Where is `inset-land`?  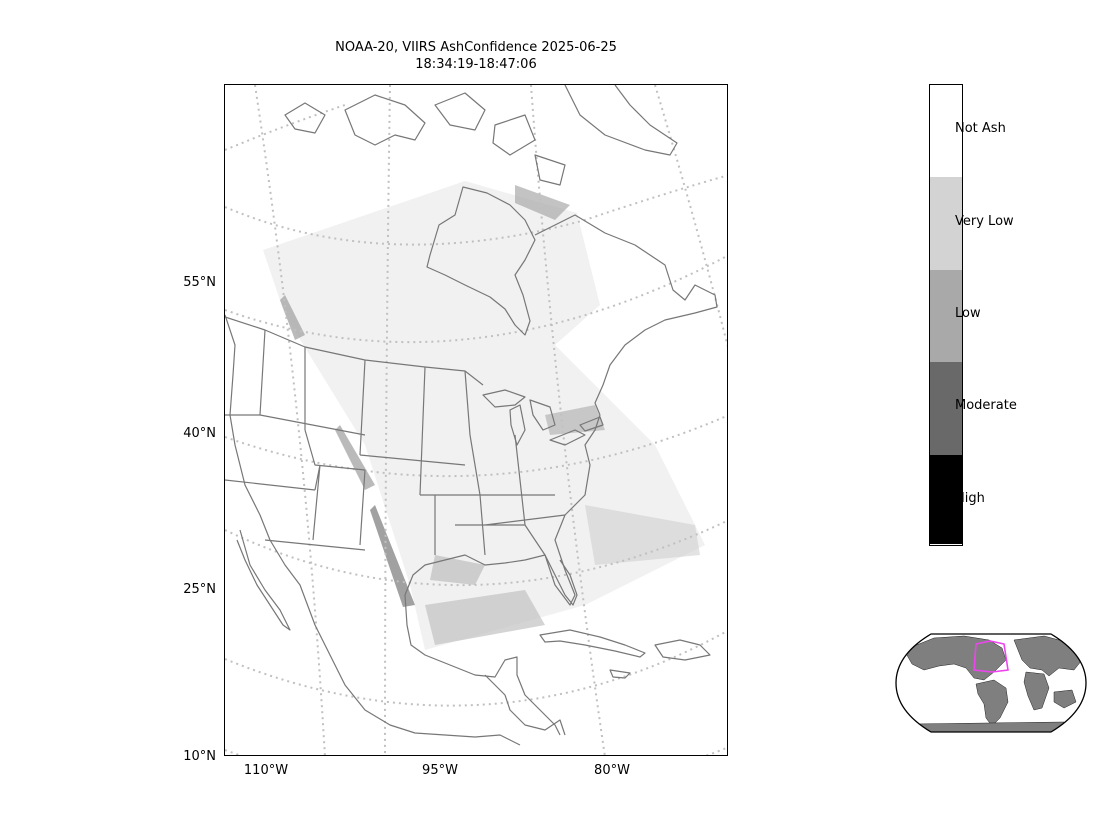 inset-land is located at coordinates (993, 683).